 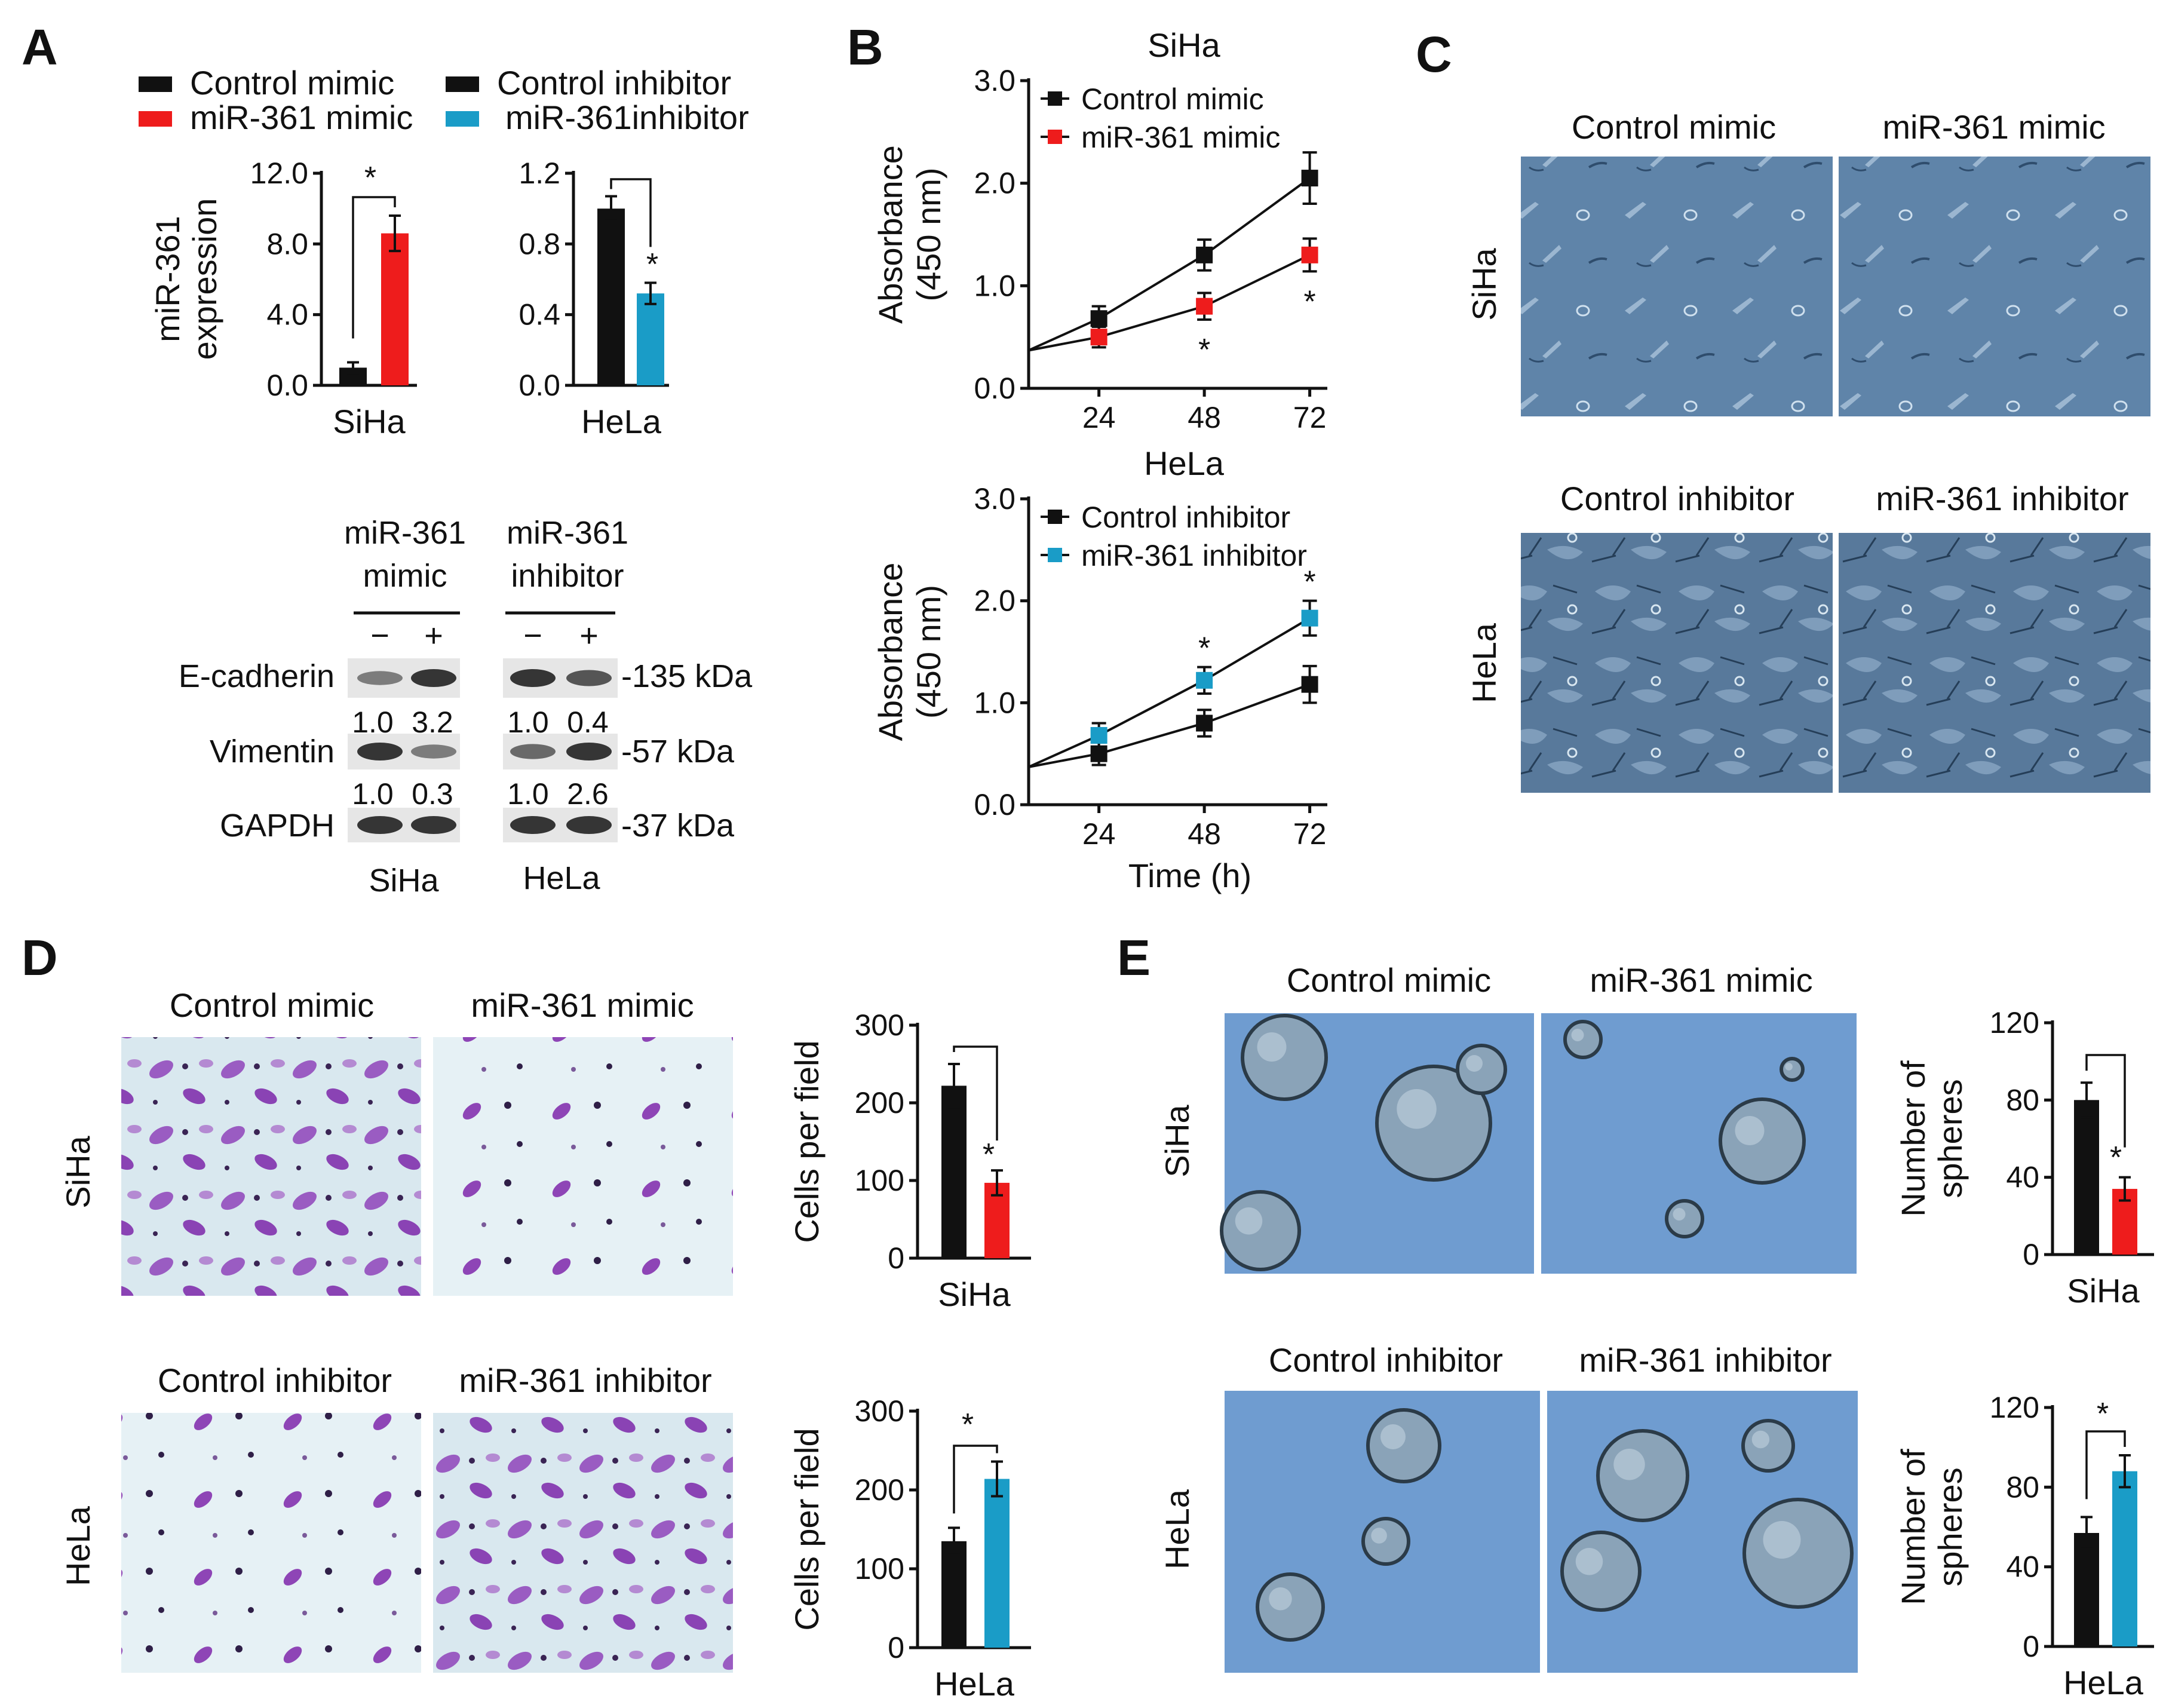 I want to click on blot-size-marker: -37 kDa, so click(x=678, y=826).